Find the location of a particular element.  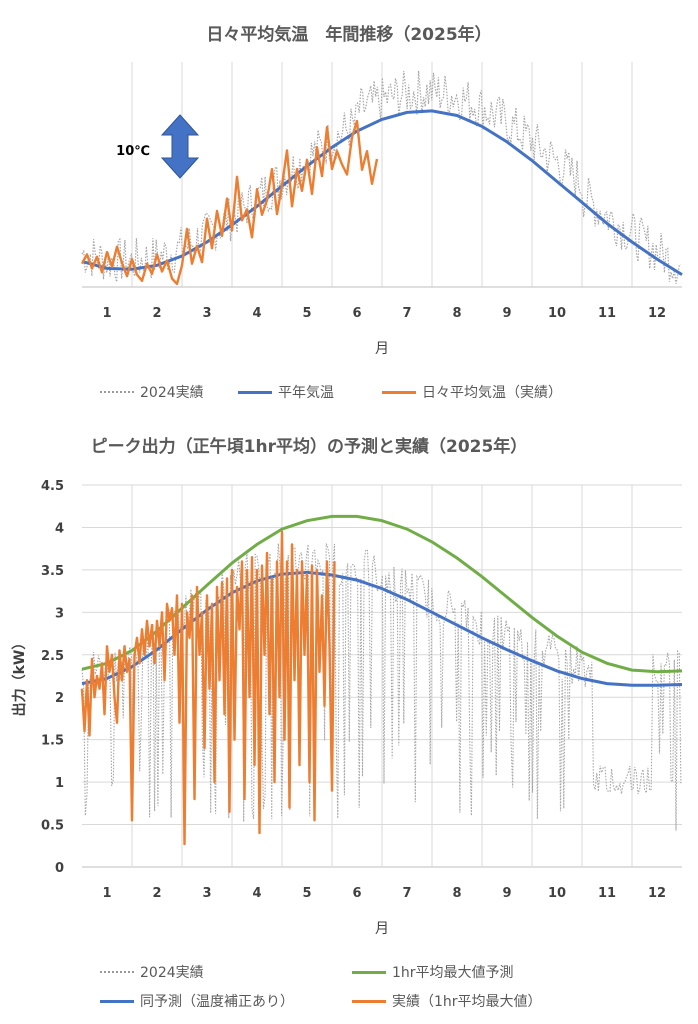

legend-item-forecast: 1hr平均最大値予測 is located at coordinates (433, 972).